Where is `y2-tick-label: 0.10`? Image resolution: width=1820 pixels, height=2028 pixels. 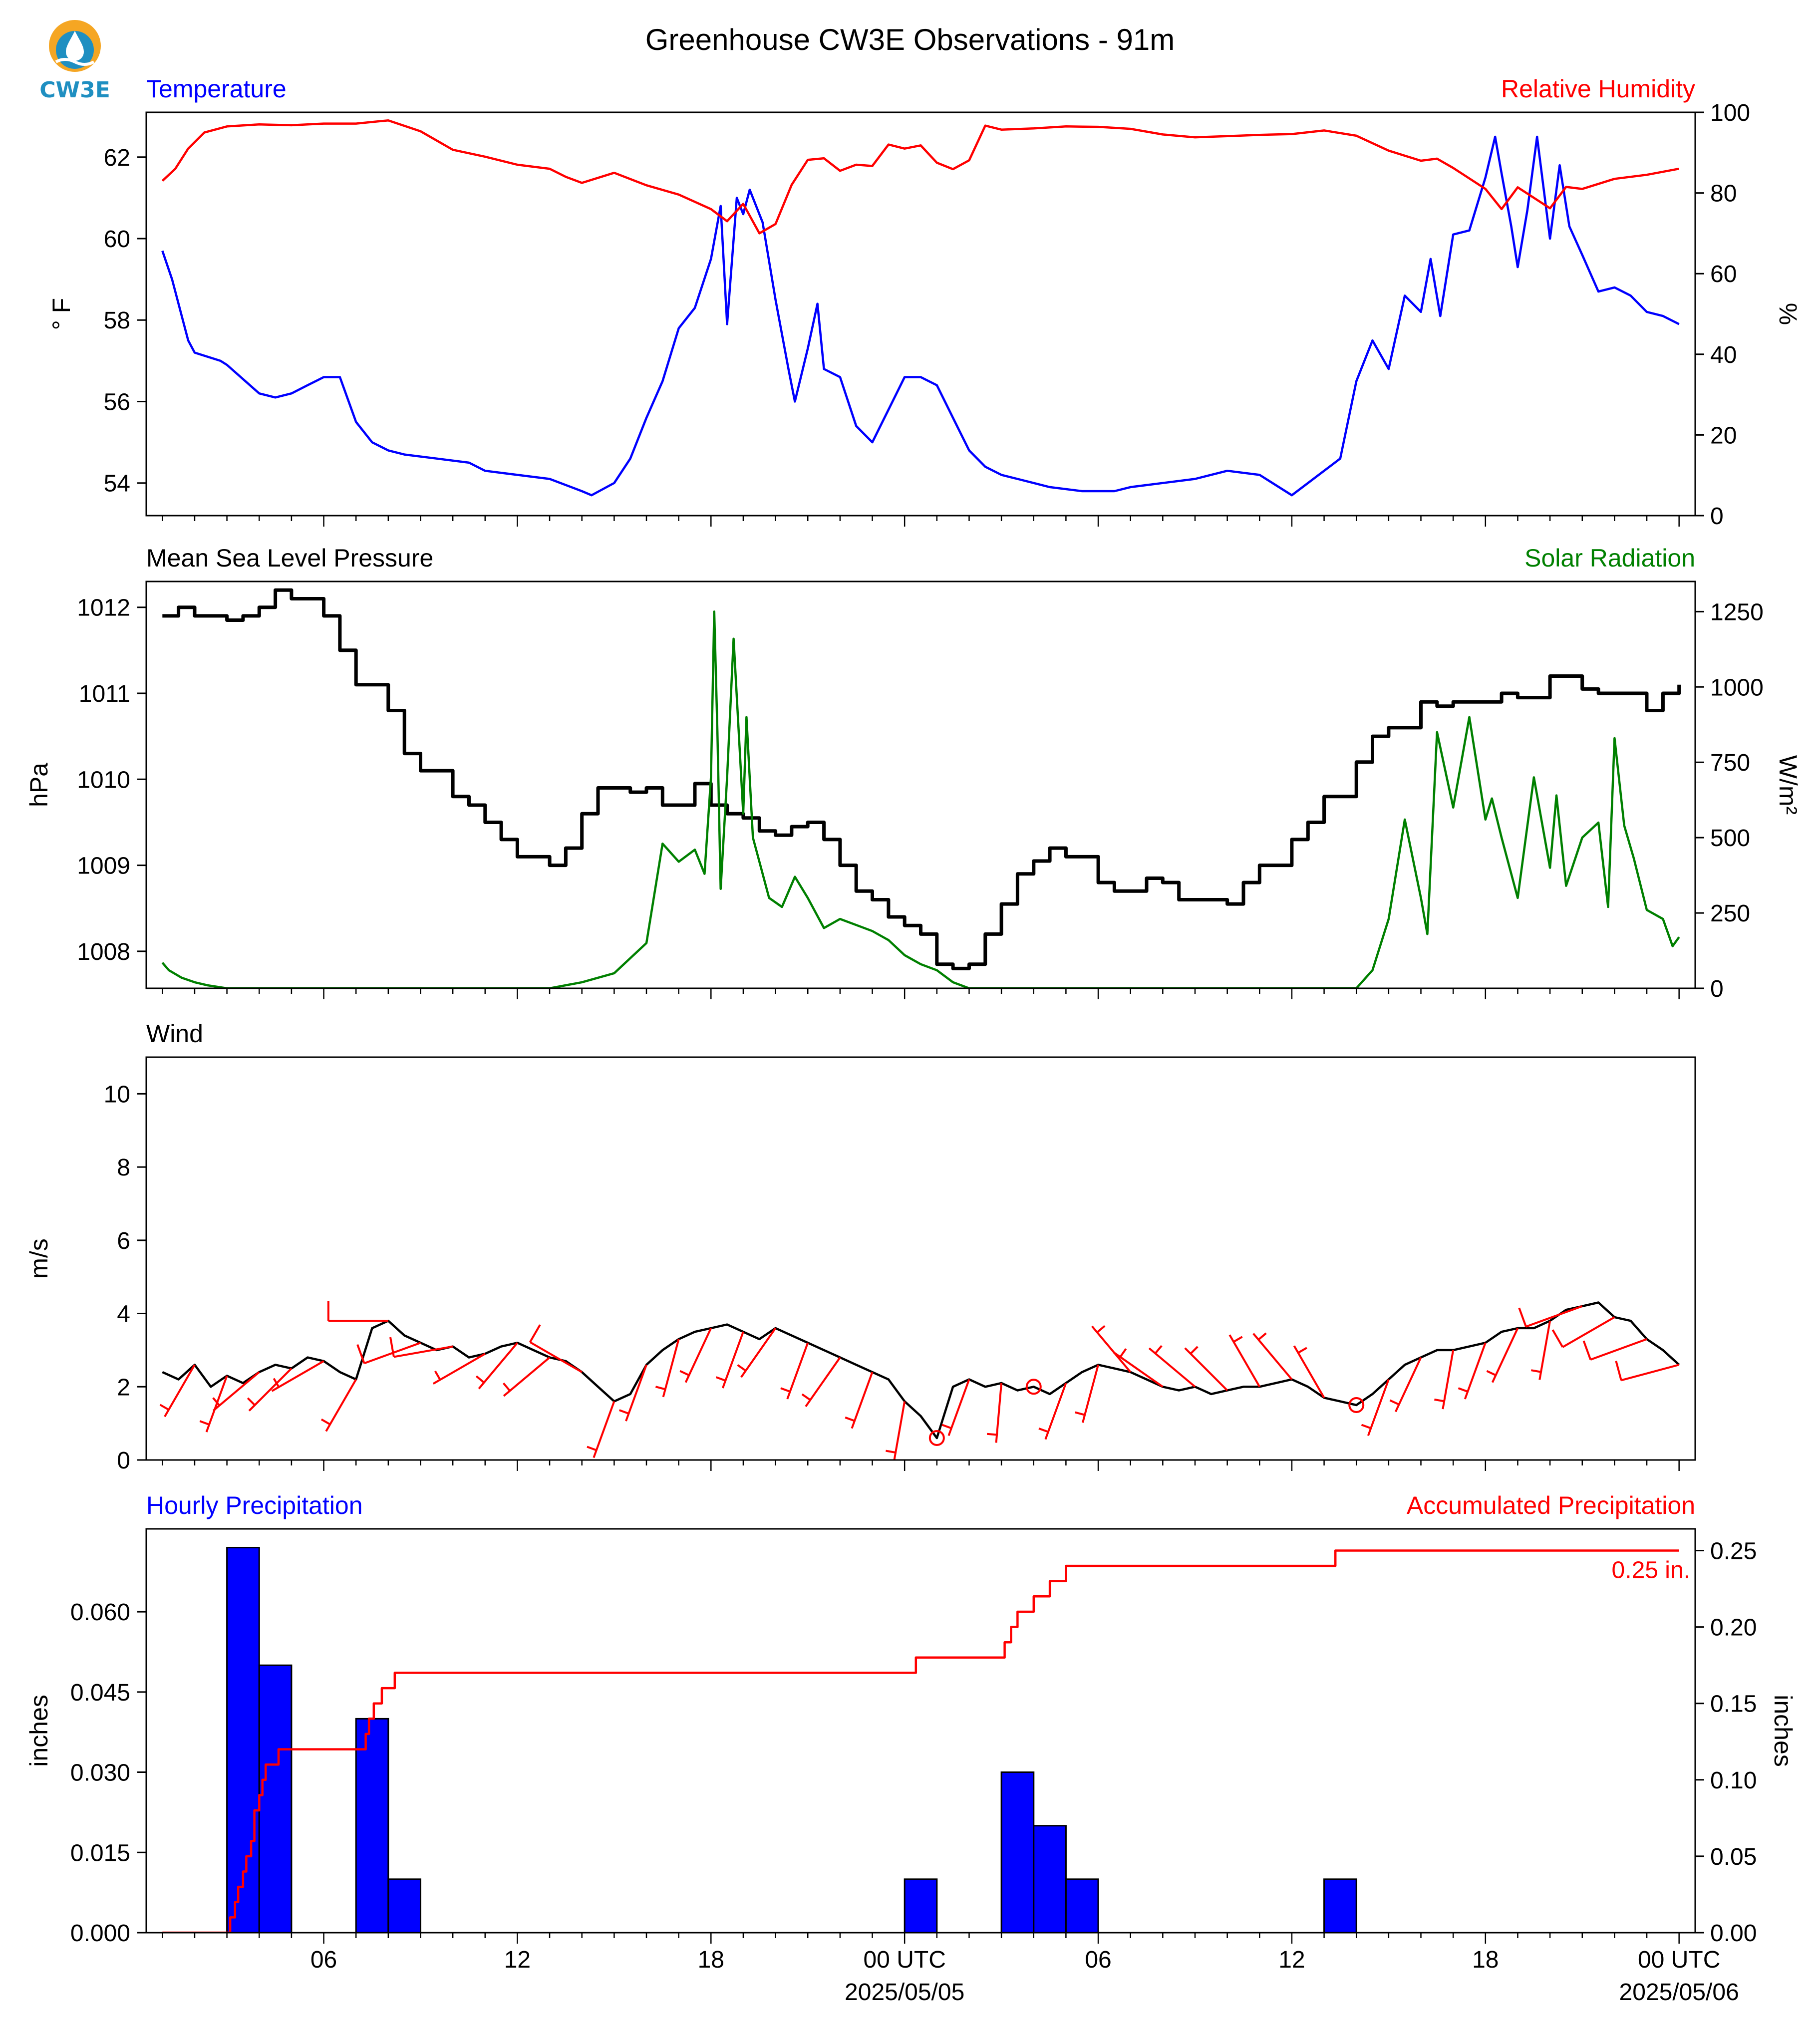
y2-tick-label: 0.10 is located at coordinates (1733, 1780).